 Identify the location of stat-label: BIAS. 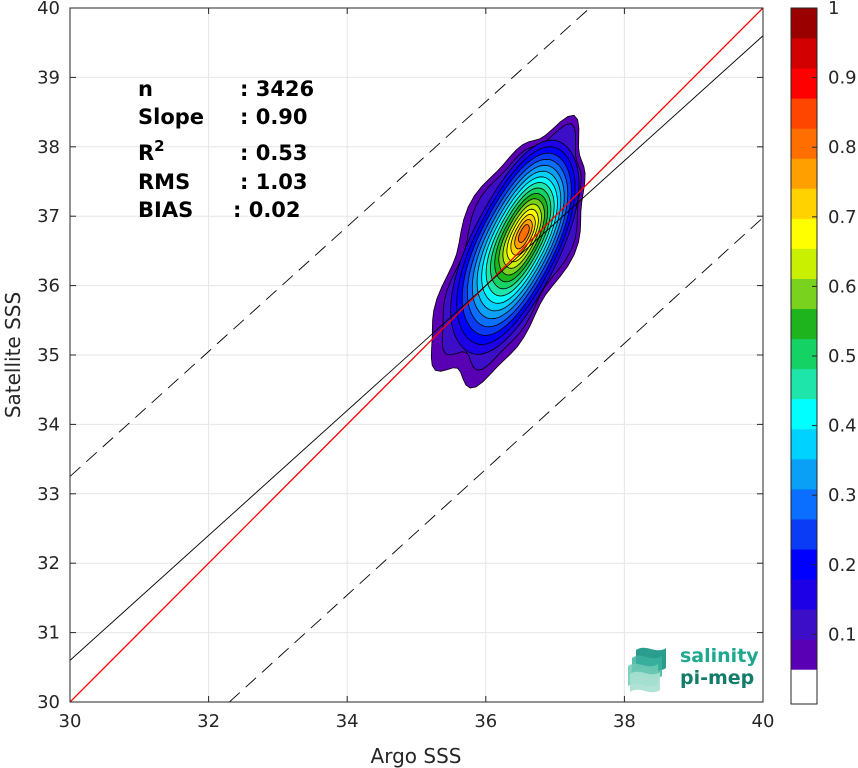
(165, 210).